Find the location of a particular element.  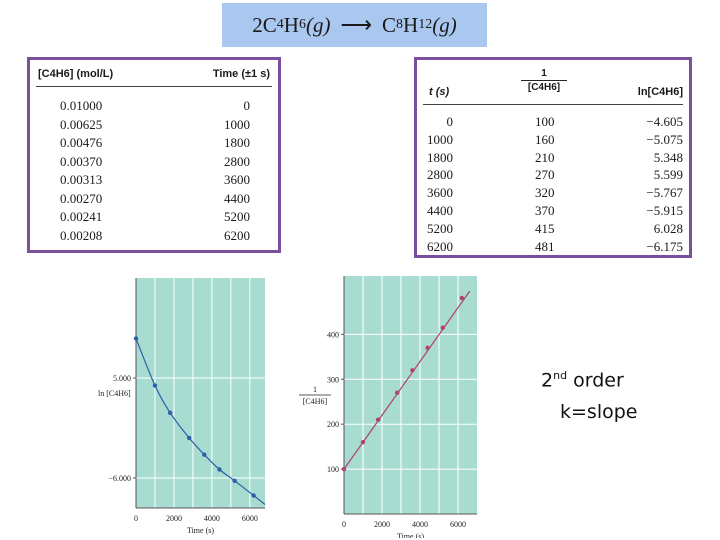

ln-cell: 6.028 is located at coordinates (668, 228).